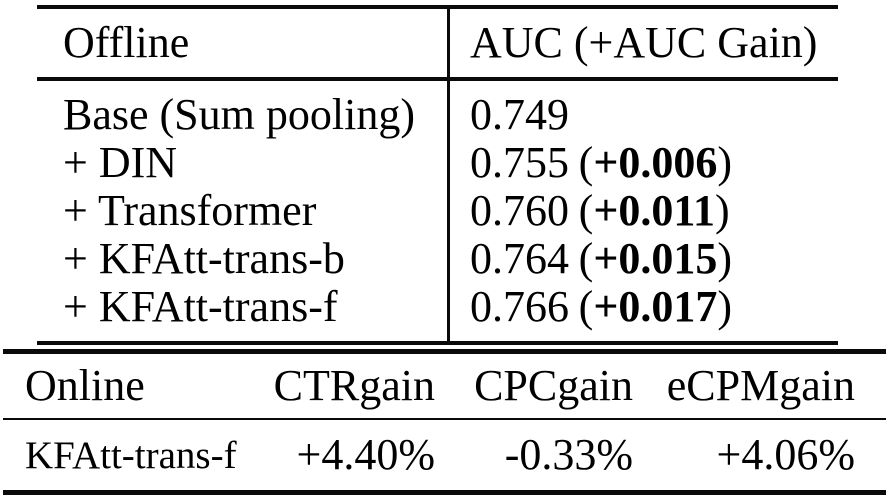 The height and width of the screenshot is (504, 896). Describe the element at coordinates (365, 454) in the screenshot. I see `ctr-gain-value: +4.40%` at that location.